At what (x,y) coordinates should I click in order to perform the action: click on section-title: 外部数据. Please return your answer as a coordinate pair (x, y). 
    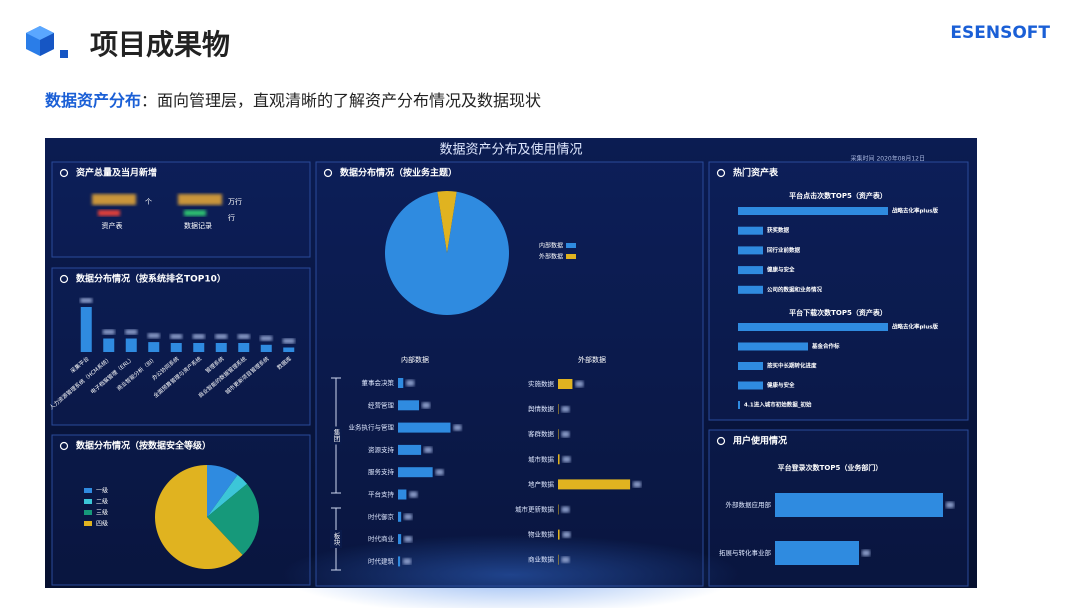
    Looking at the image, I should click on (592, 359).